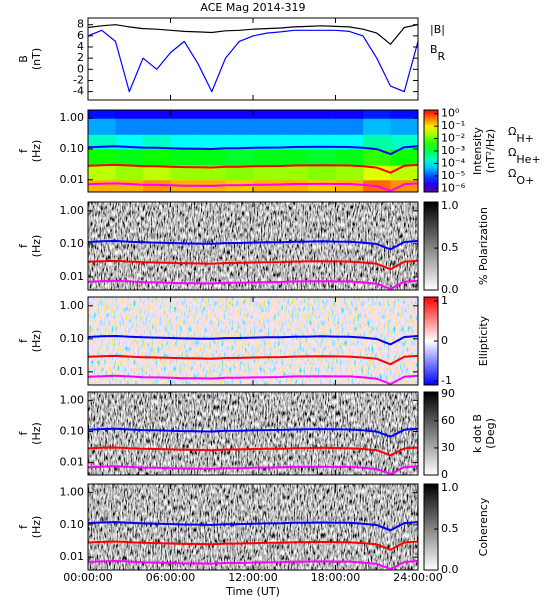 The image size is (550, 600). Describe the element at coordinates (521, 135) in the screenshot. I see `legend-label: ΩH+` at that location.